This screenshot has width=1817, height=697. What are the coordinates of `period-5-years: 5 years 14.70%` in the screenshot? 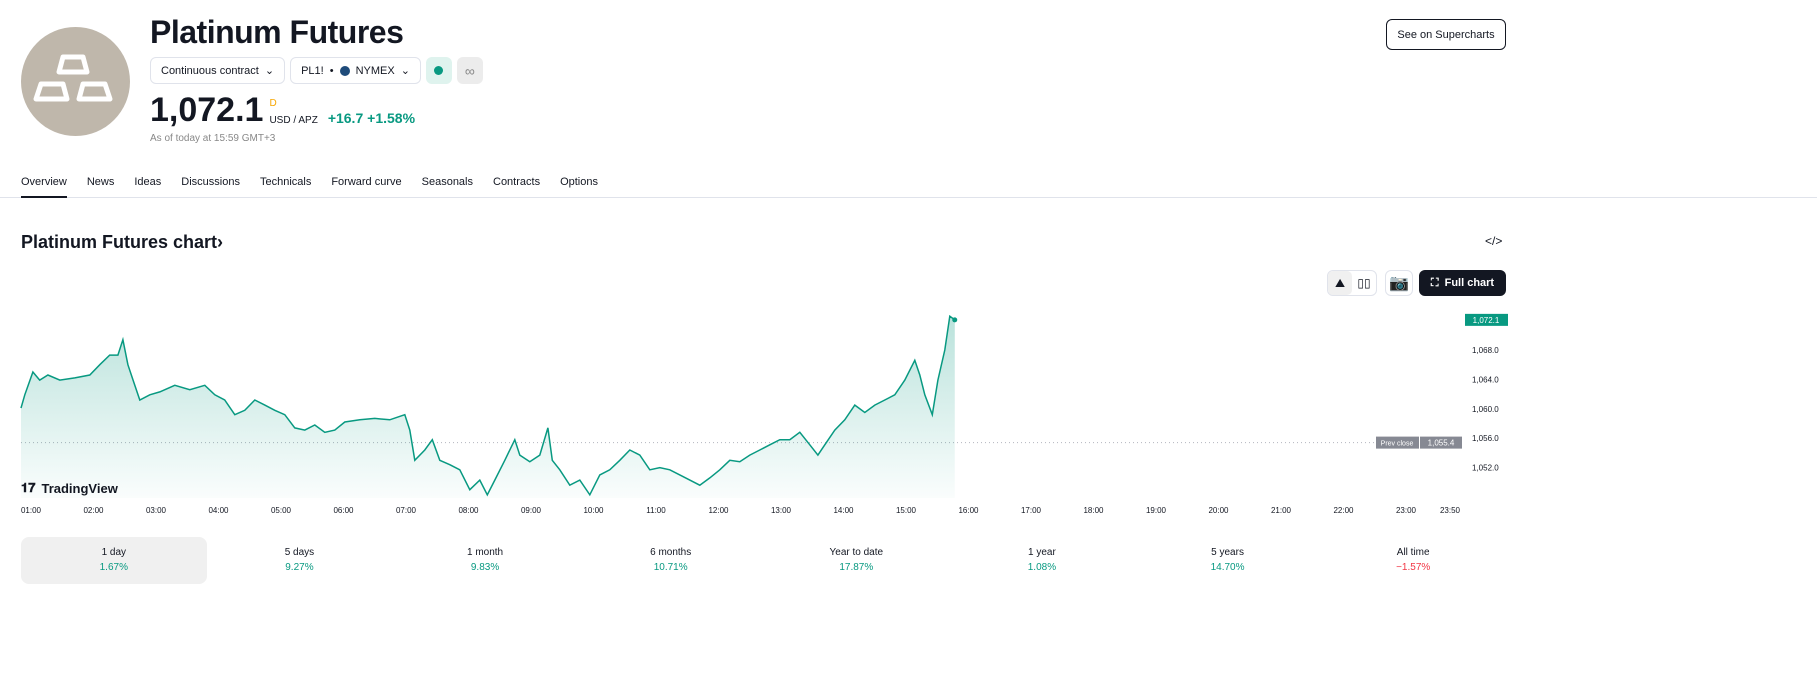 It's located at (1228, 560).